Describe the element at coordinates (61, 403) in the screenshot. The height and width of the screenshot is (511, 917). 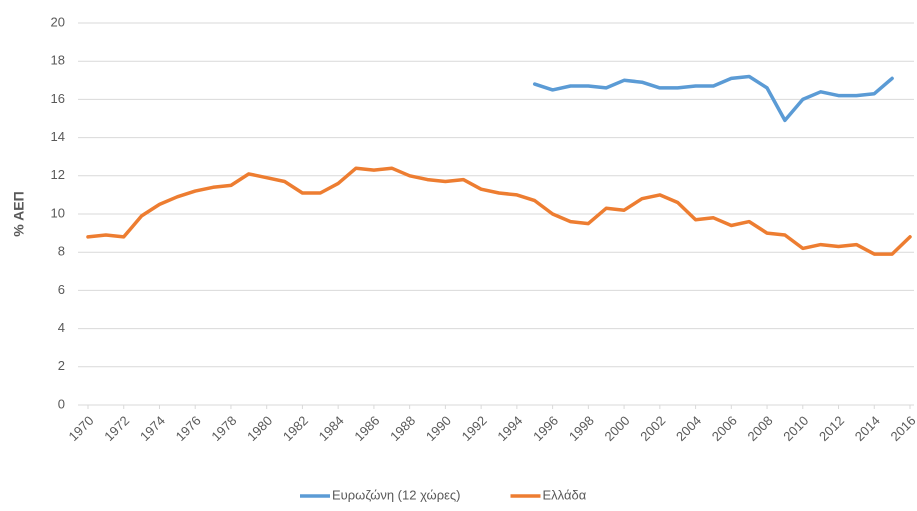
I see `y-tick-label: 0` at that location.